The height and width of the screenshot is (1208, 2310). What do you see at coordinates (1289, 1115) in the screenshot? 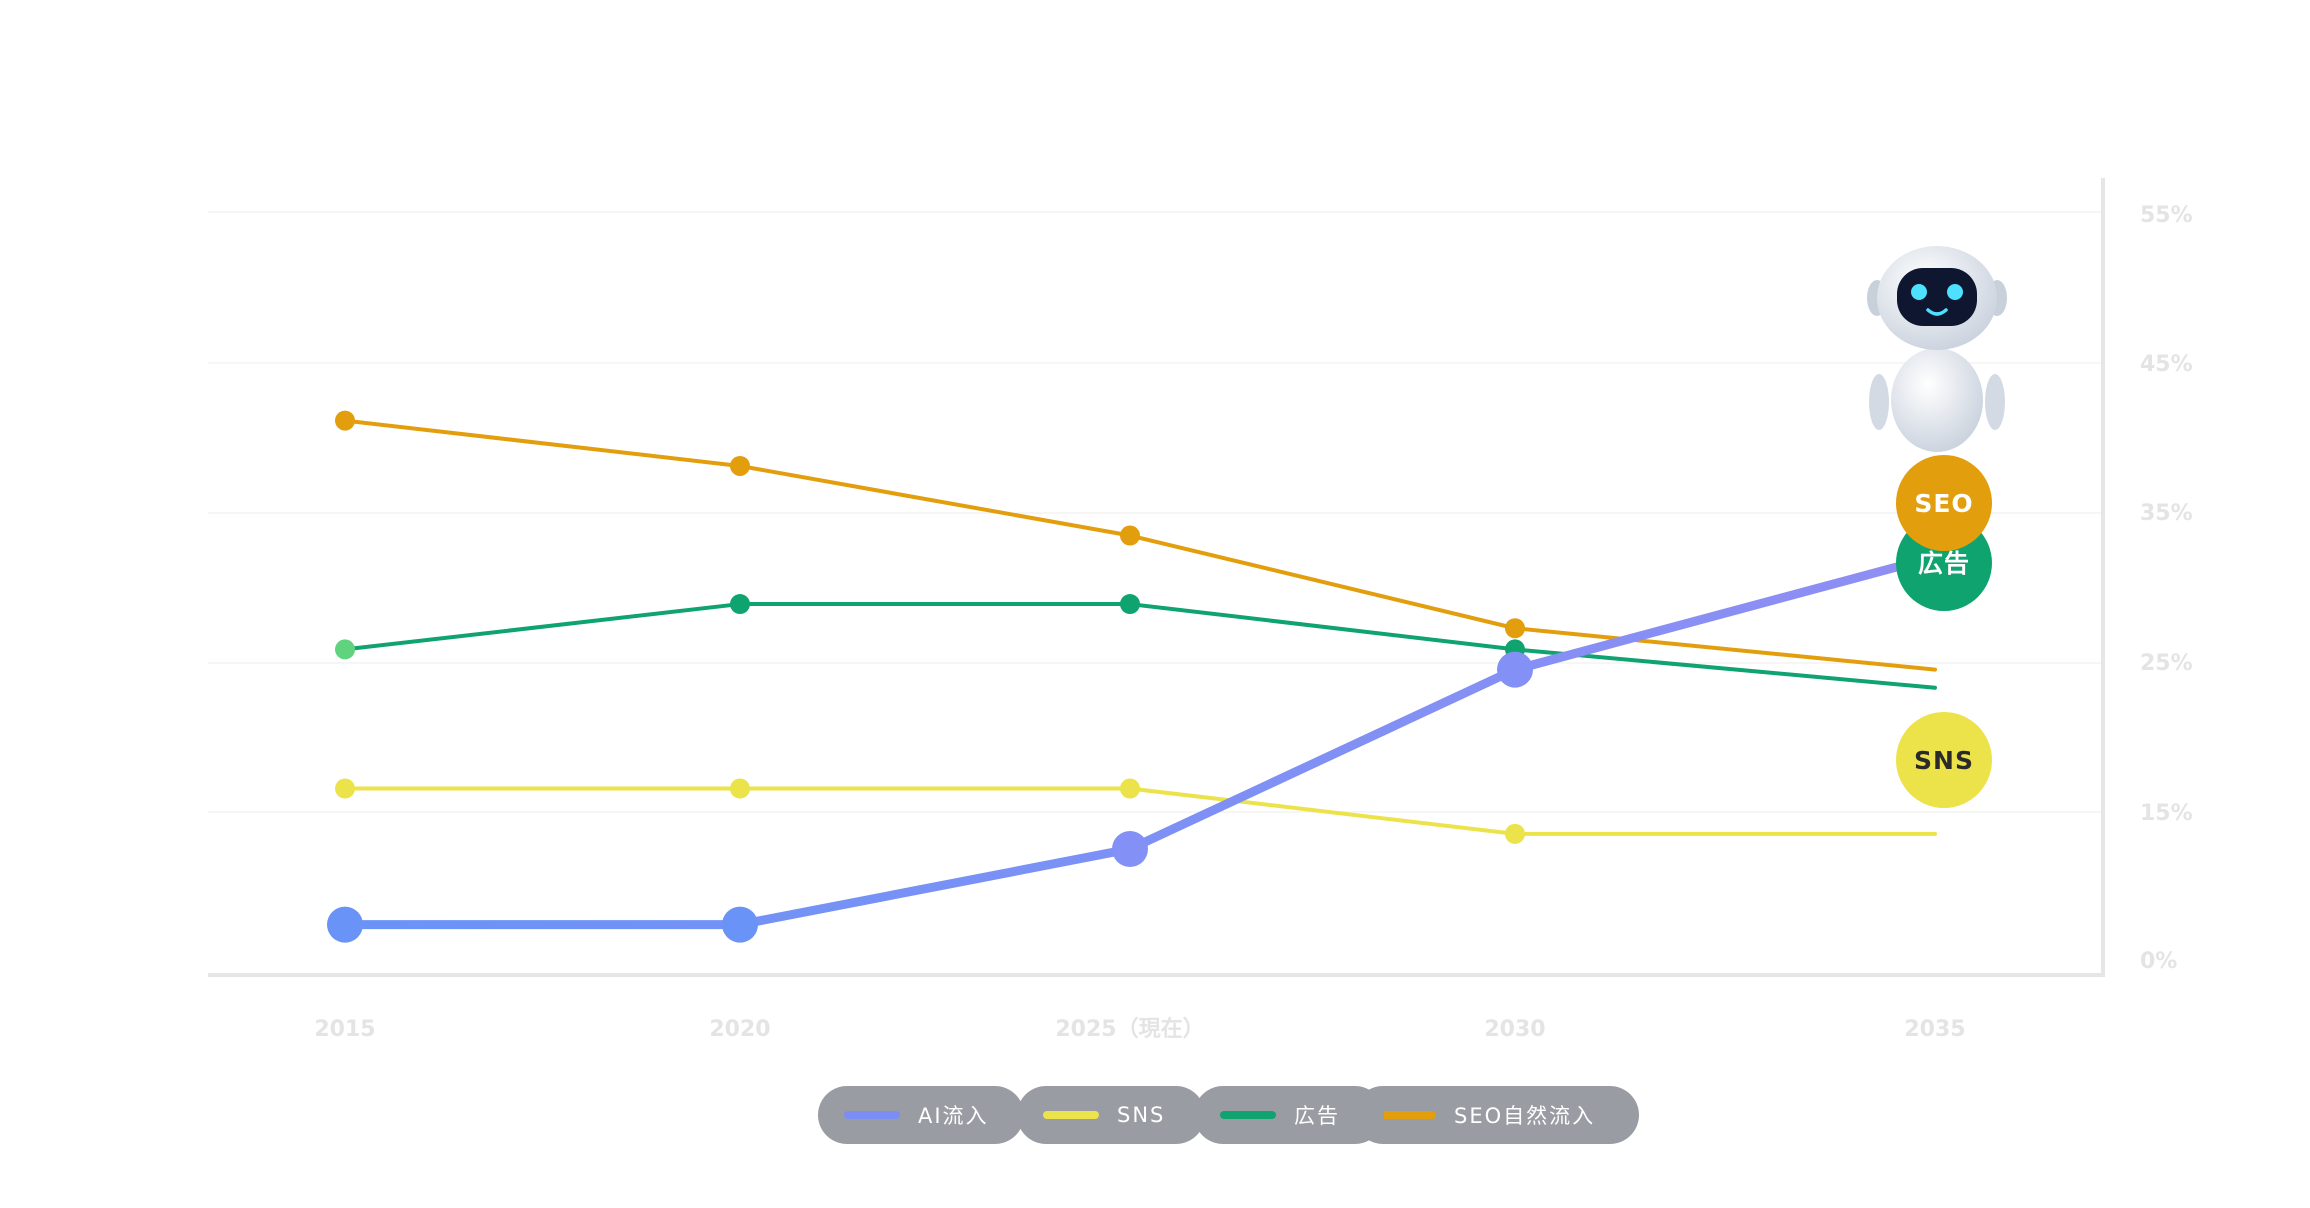
I see `legend-item: 広告` at bounding box center [1289, 1115].